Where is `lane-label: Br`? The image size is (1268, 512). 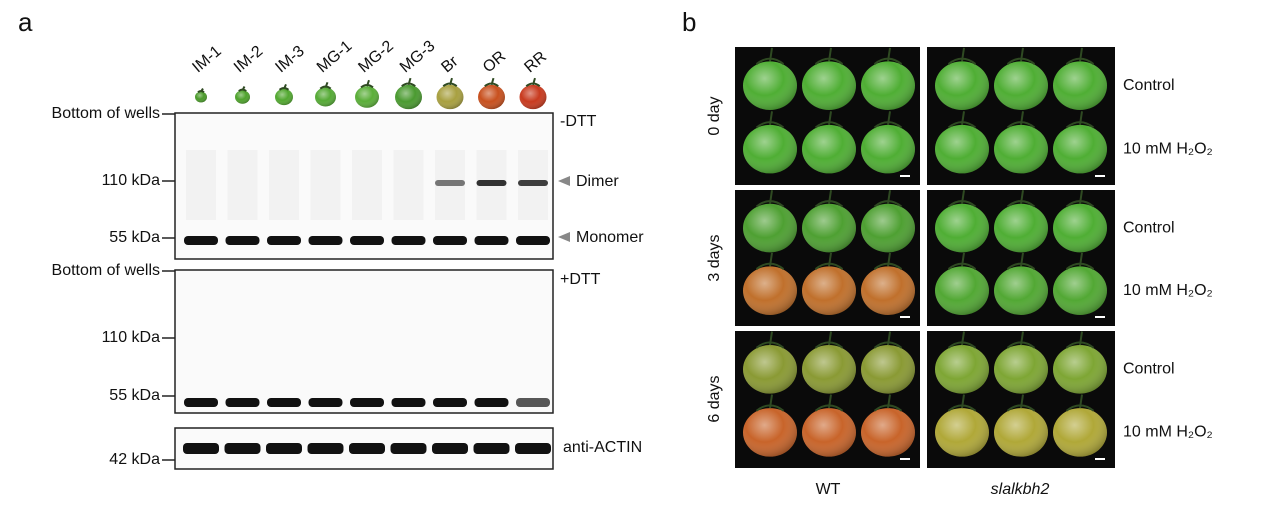
lane-label: Br is located at coordinates (450, 65).